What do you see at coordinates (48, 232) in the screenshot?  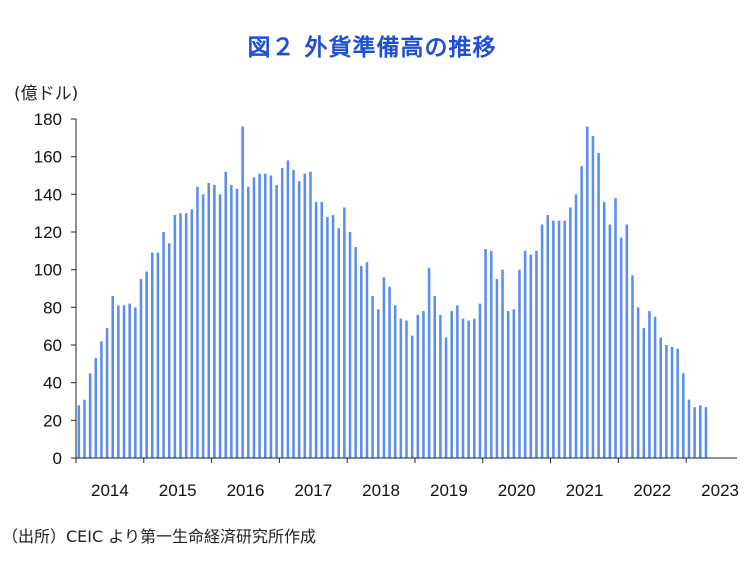 I see `y-tick-label-120: 120` at bounding box center [48, 232].